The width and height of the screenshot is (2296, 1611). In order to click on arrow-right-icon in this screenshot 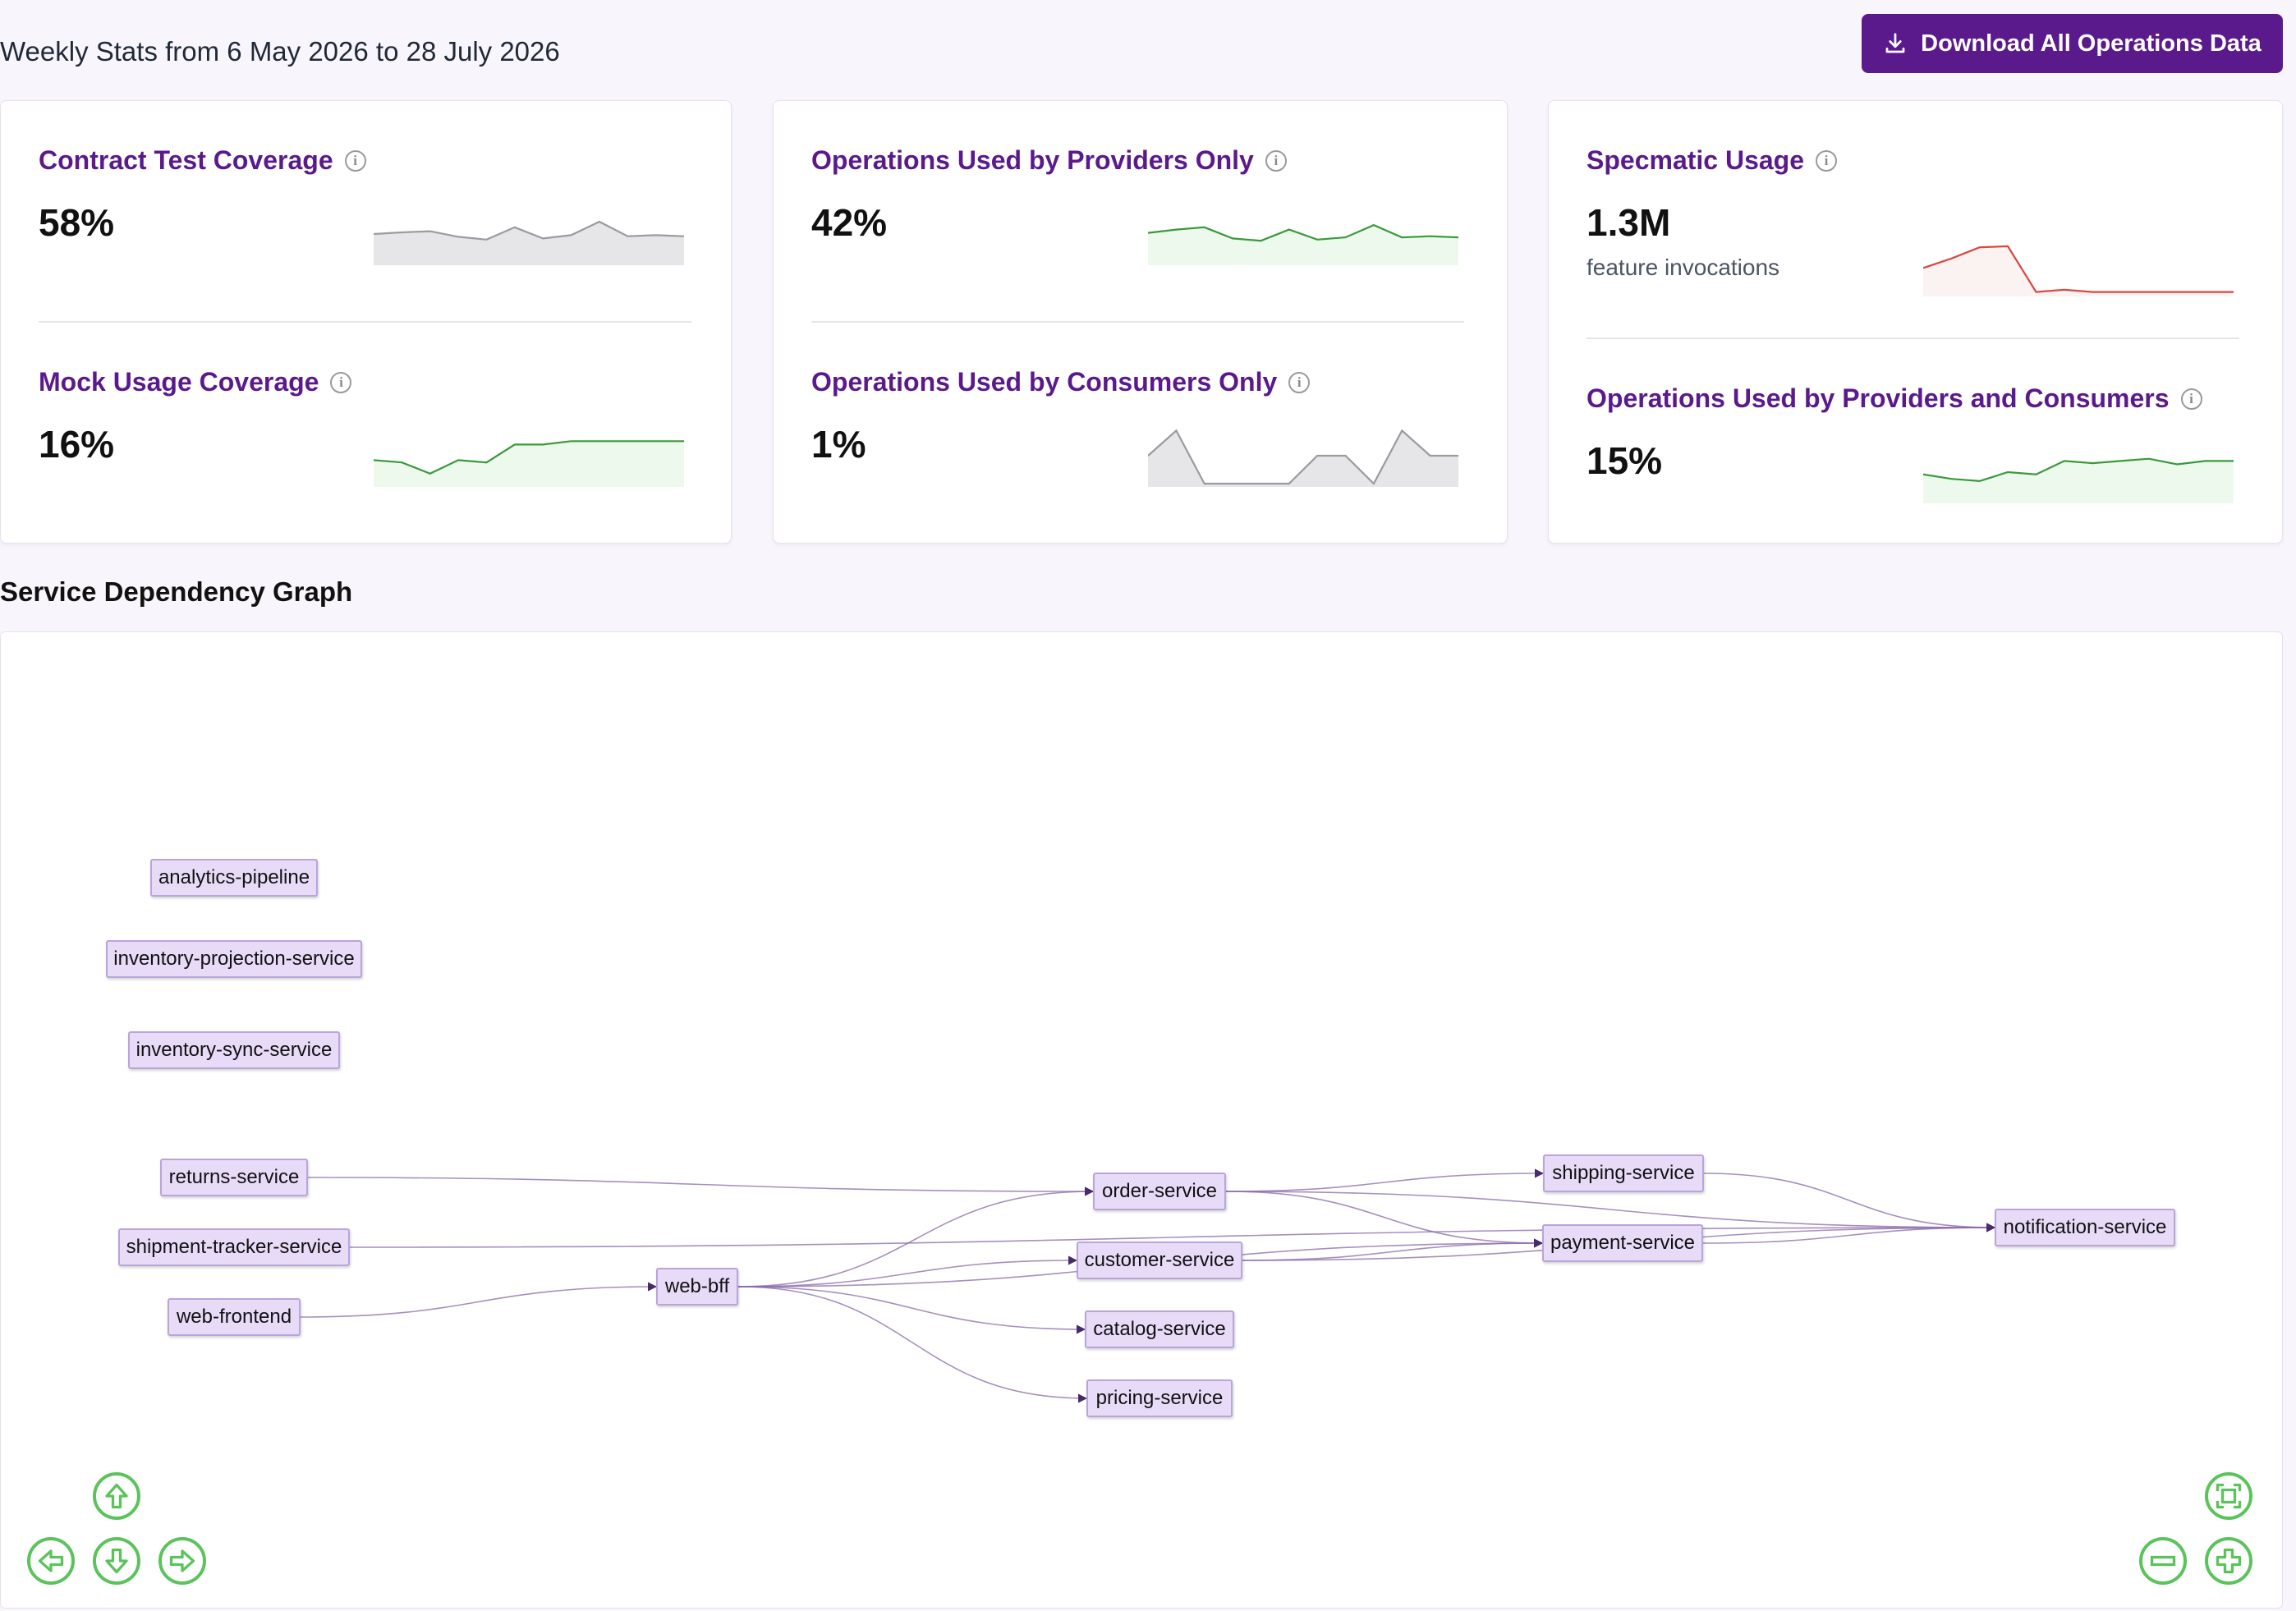, I will do `click(182, 1560)`.